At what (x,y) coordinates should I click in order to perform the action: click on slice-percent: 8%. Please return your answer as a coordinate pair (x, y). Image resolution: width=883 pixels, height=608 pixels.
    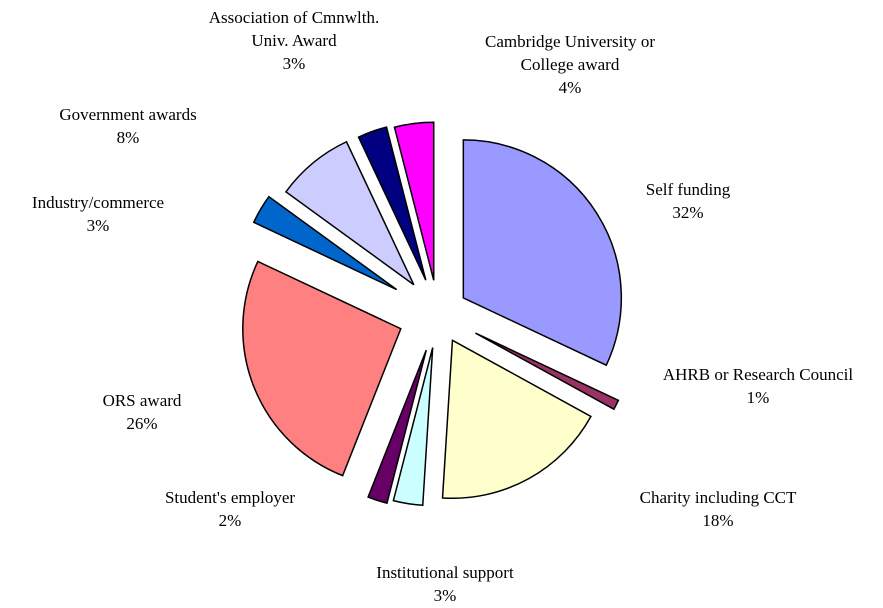
    Looking at the image, I should click on (128, 137).